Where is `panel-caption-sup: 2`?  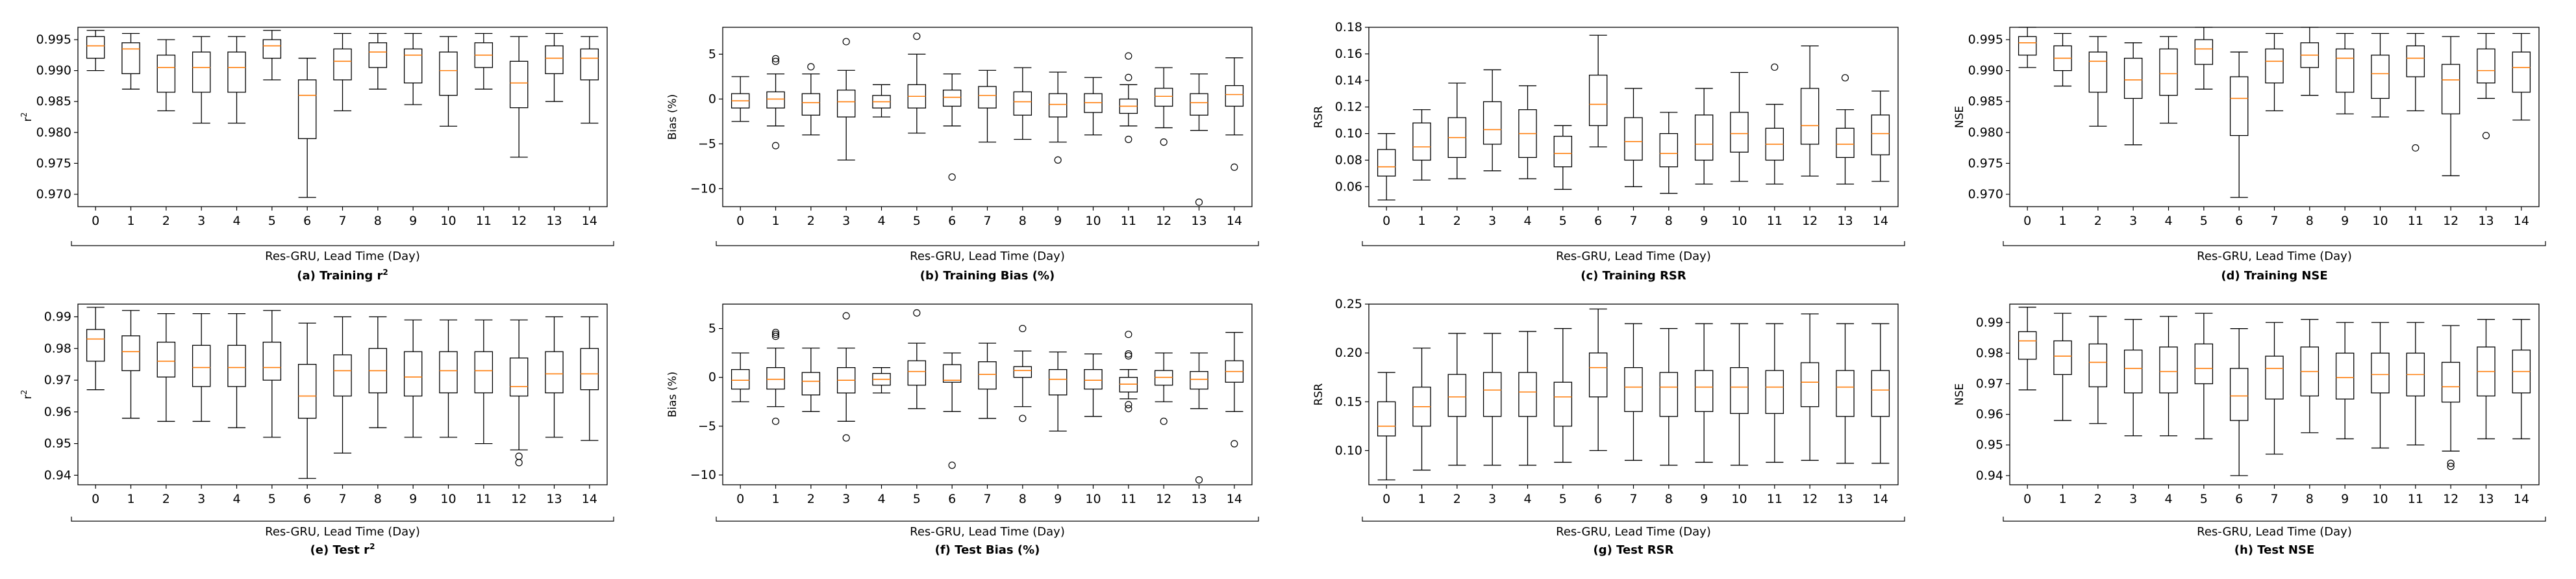 panel-caption-sup: 2 is located at coordinates (372, 546).